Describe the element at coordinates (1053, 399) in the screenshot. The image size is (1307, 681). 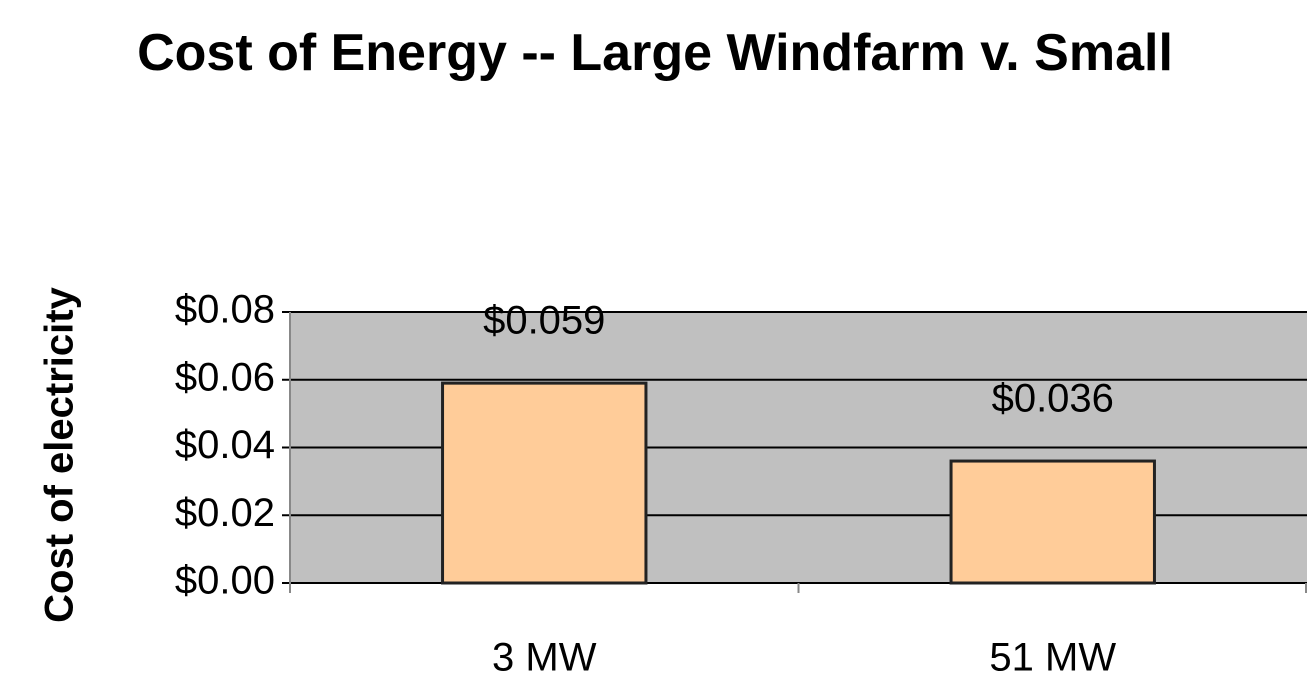
I see `value-label: $0.036` at that location.